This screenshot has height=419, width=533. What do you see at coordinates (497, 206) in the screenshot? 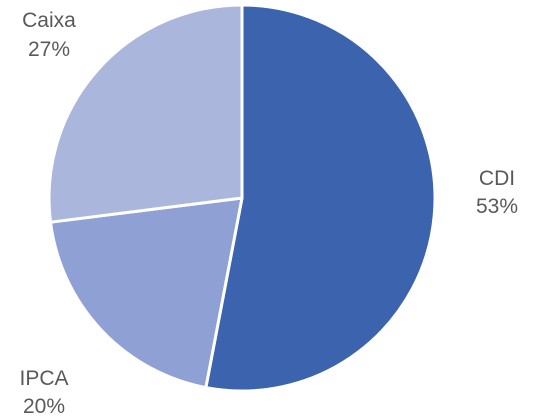
I see `slice-value-cdi: 53%` at bounding box center [497, 206].